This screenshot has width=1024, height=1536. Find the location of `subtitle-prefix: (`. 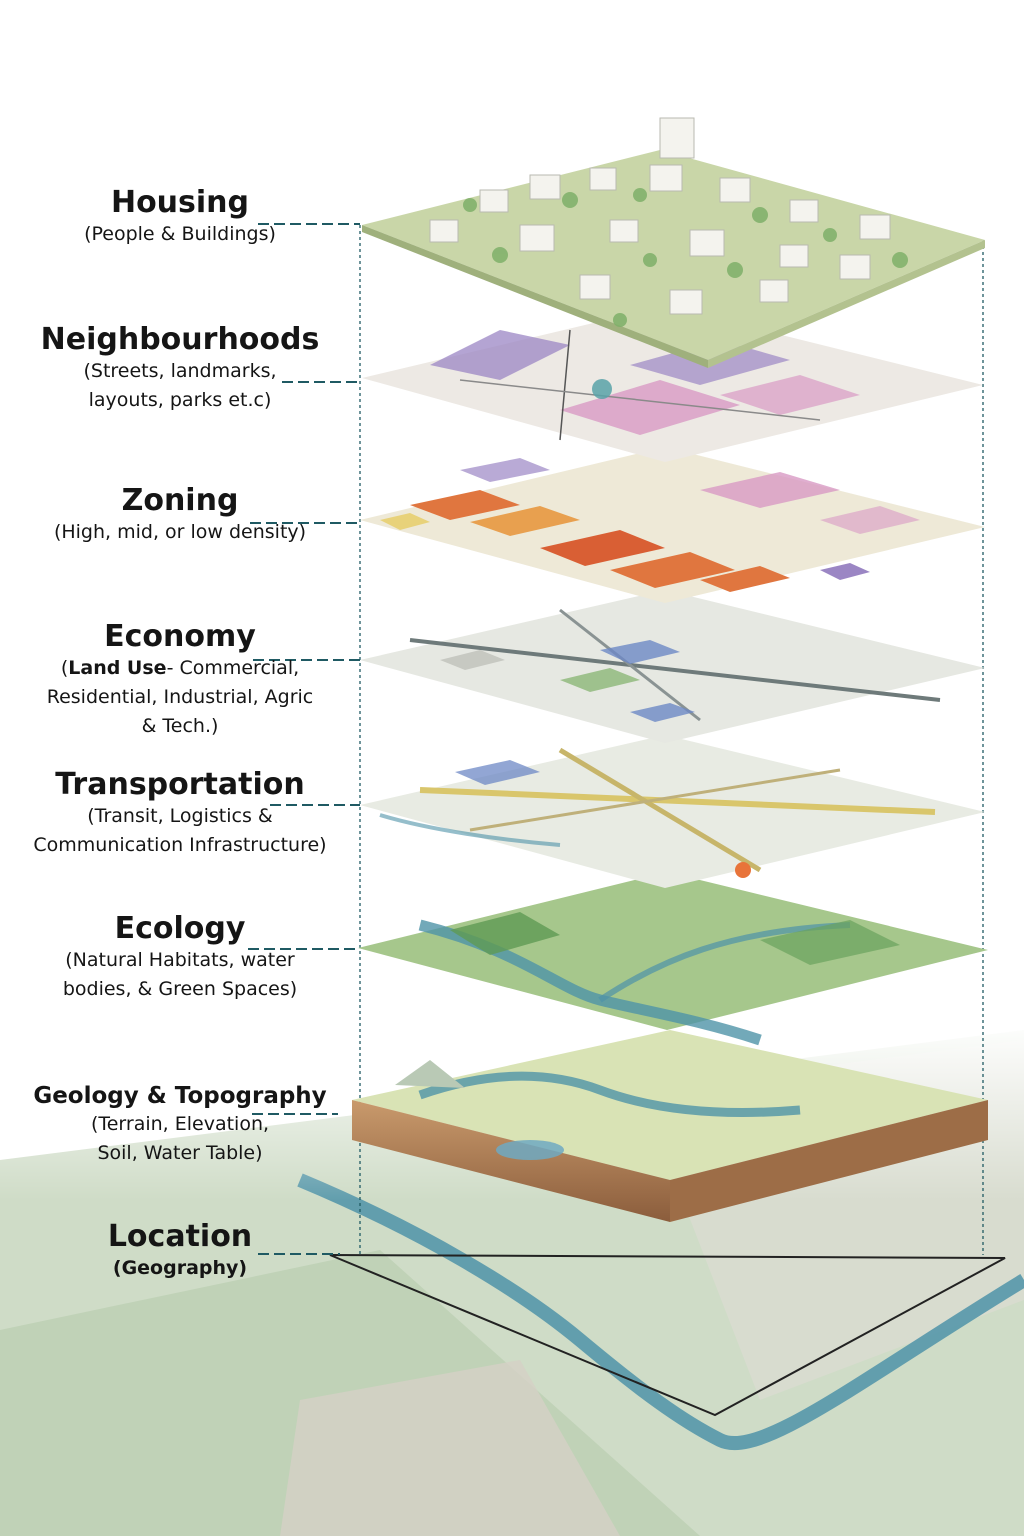

subtitle-prefix: ( is located at coordinates (64, 668).